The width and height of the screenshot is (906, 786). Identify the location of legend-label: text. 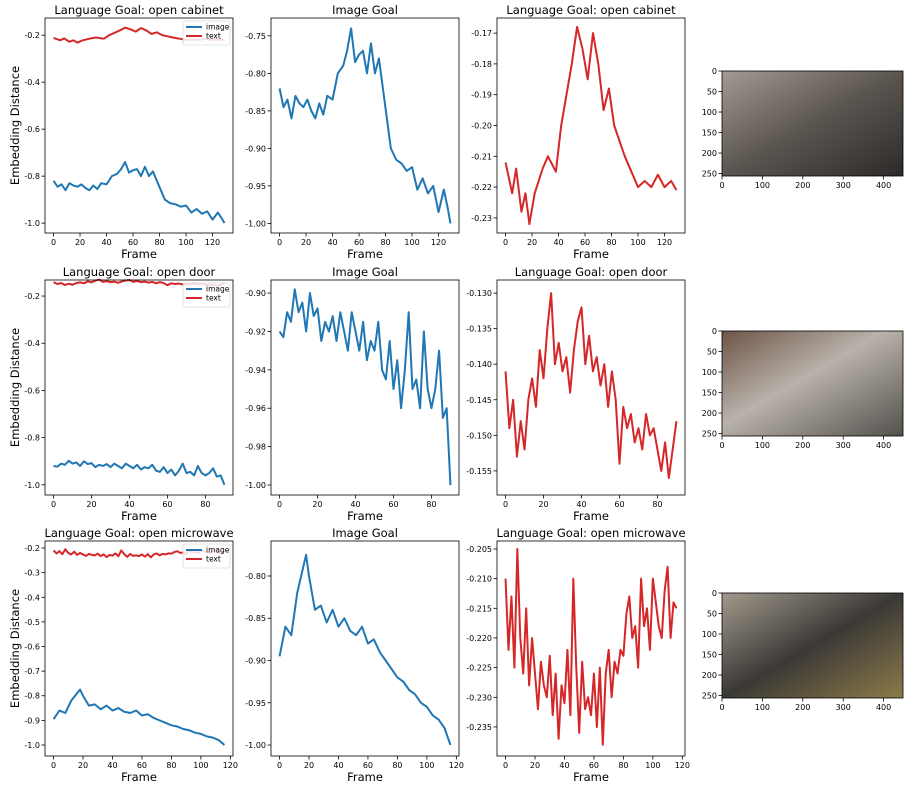
(213, 559).